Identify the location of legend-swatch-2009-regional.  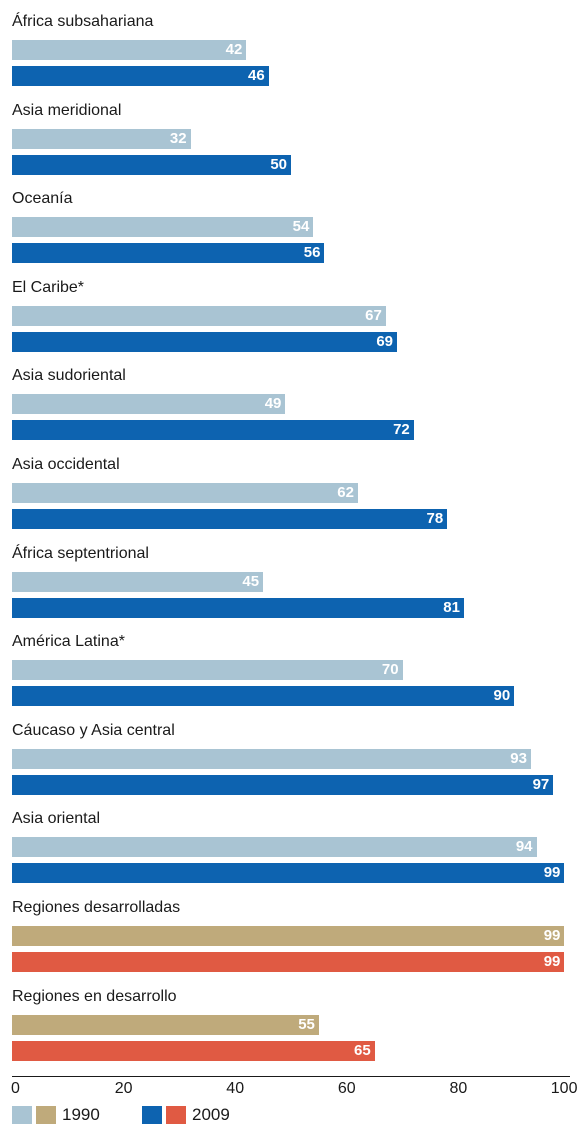
(152, 1115).